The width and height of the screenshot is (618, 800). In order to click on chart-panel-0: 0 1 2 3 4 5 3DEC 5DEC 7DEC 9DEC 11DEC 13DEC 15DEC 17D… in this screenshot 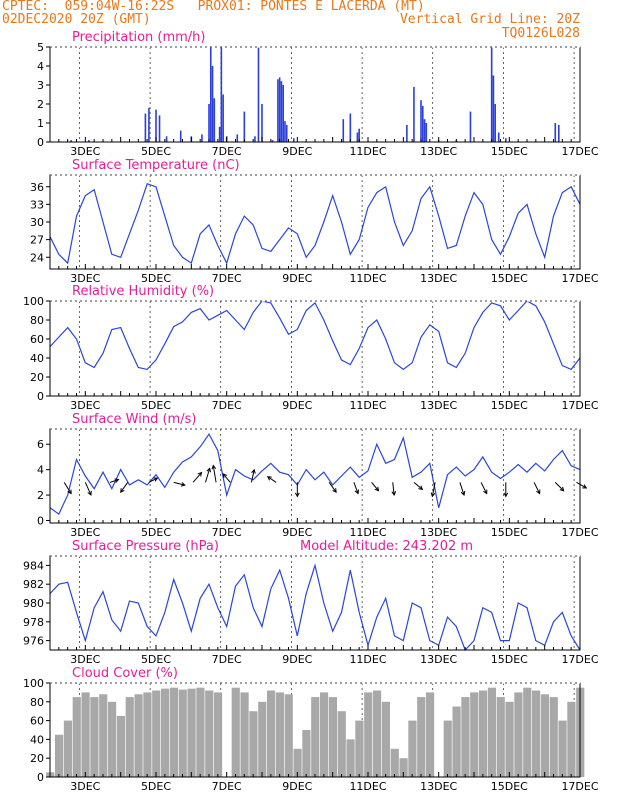, I will do `click(318, 94)`.